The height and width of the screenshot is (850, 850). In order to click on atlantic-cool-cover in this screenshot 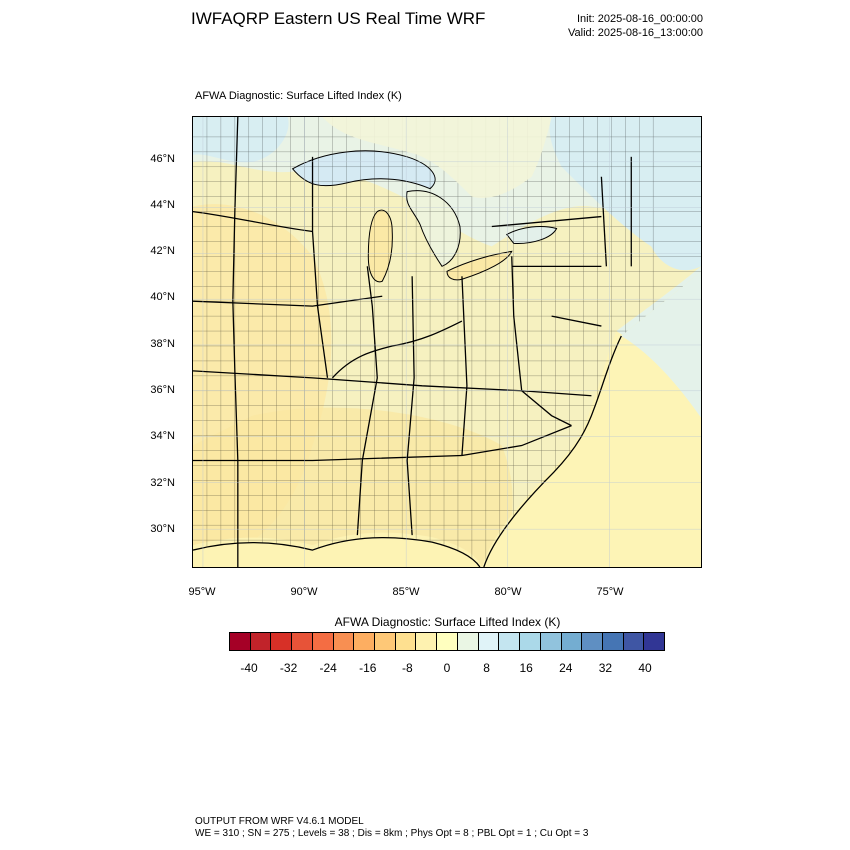, I will do `click(661, 344)`.